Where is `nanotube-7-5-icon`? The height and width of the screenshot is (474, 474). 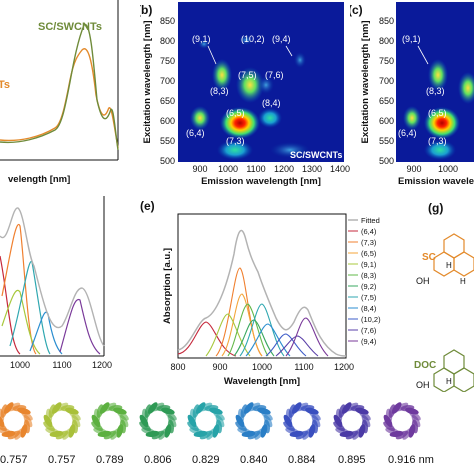
nanotube-7-5-icon is located at coordinates (206, 421).